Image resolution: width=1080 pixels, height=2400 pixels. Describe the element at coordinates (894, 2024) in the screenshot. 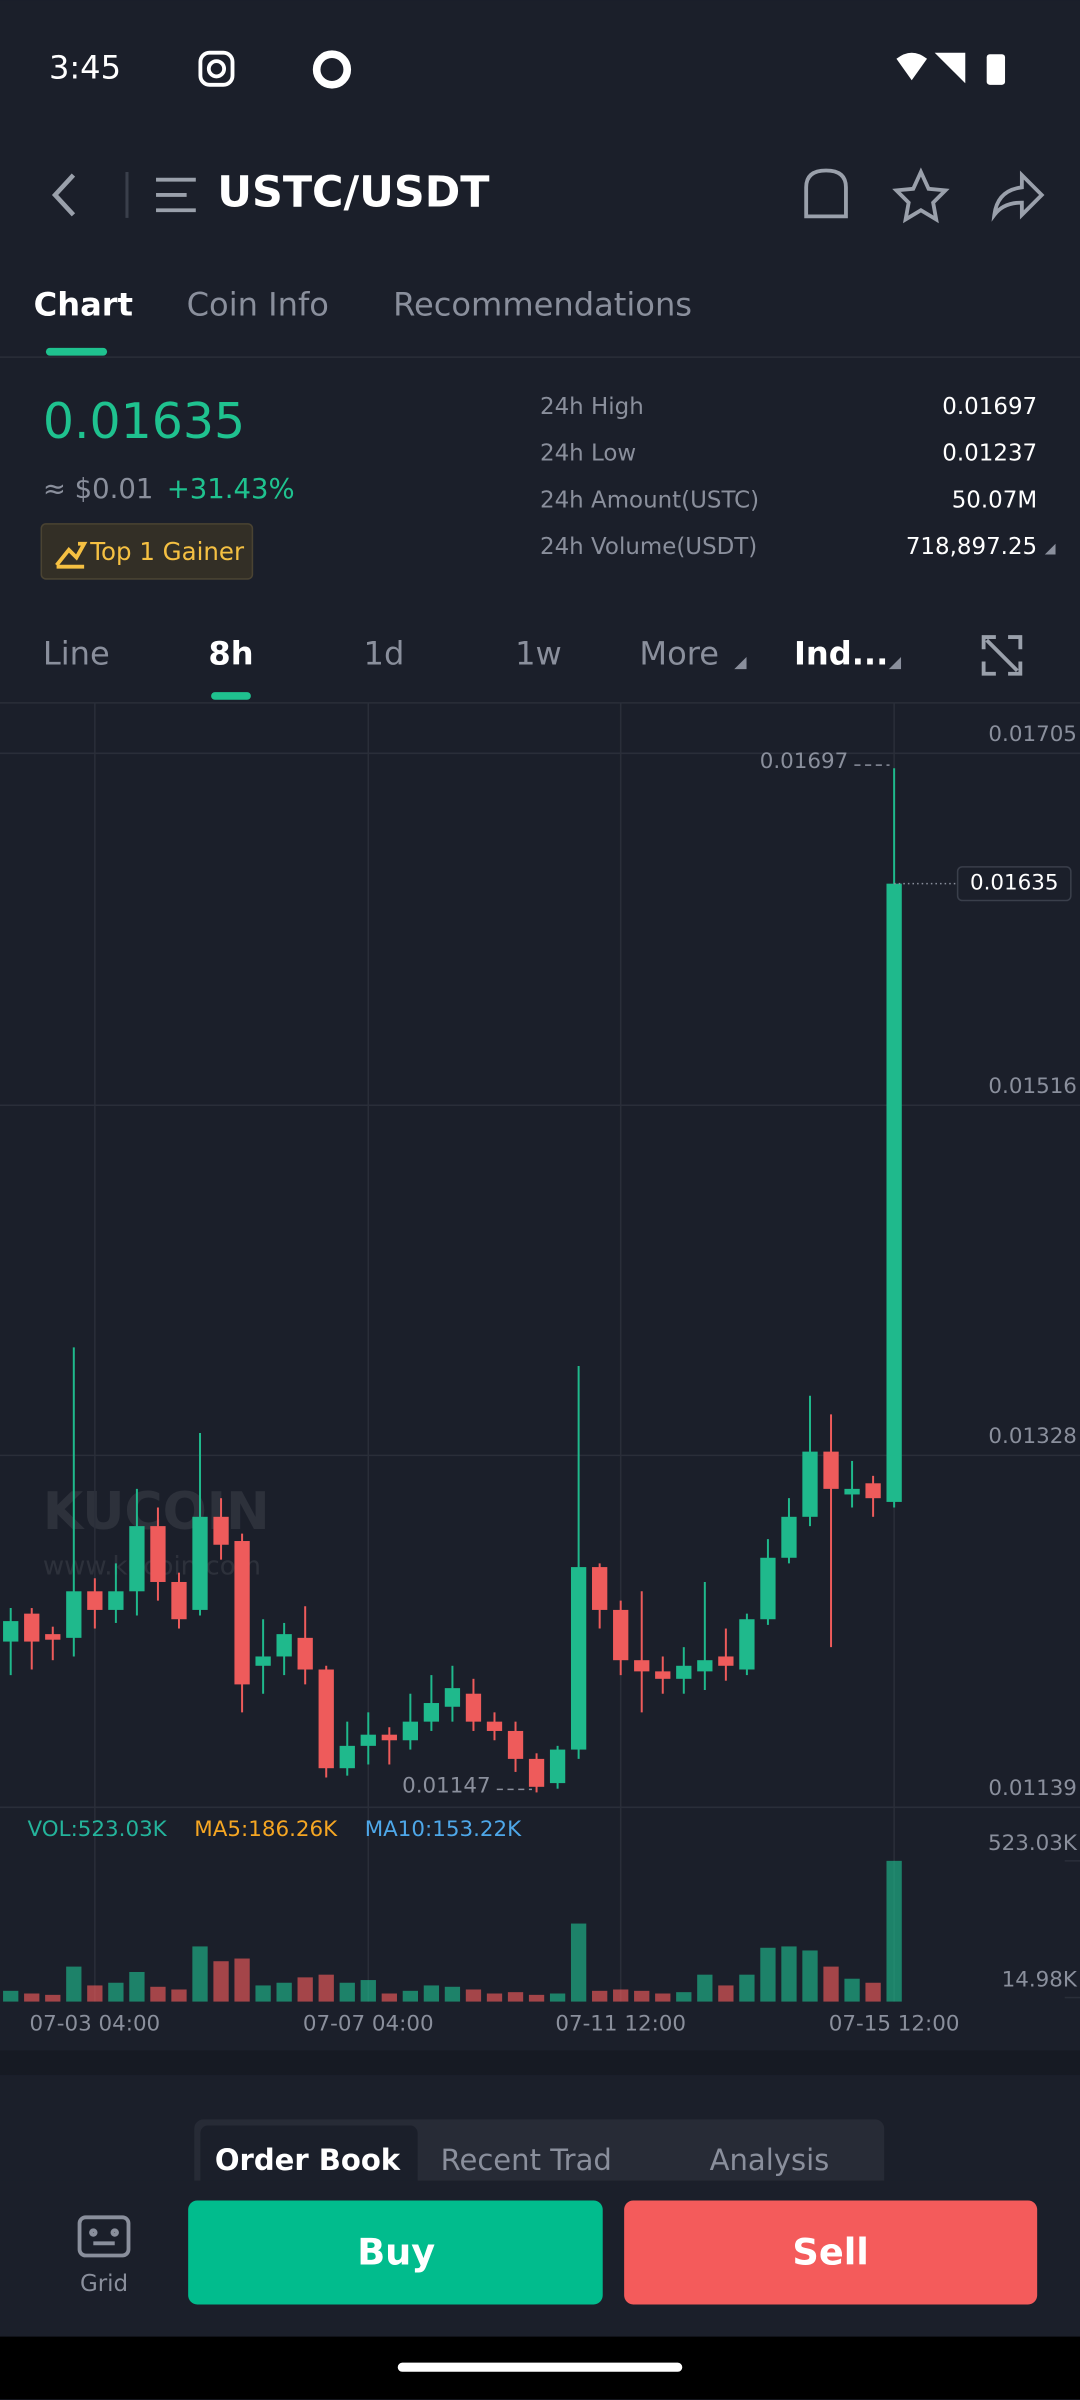

I see `x-tick-label: 07-15 12:00` at that location.